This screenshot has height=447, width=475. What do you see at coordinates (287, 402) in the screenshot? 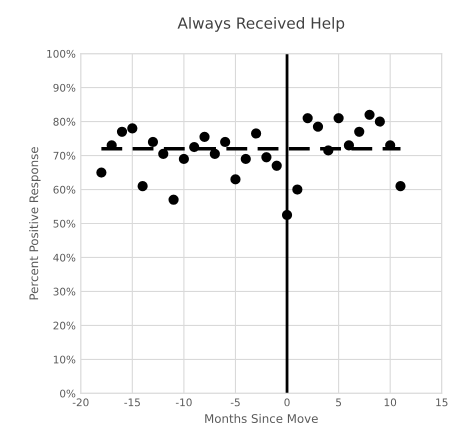
I see `x-tick-label: 0` at bounding box center [287, 402].